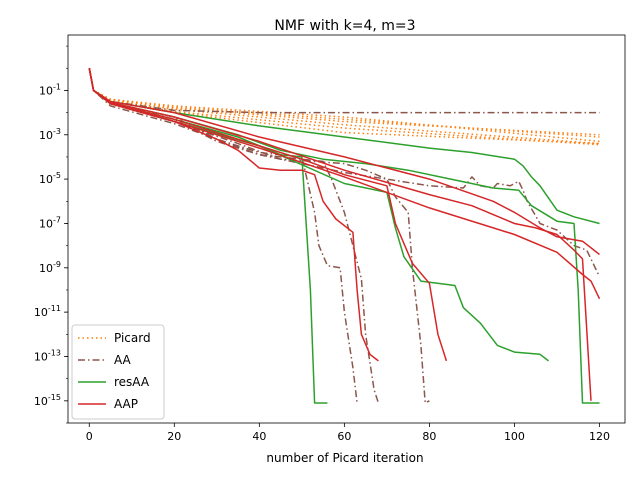  What do you see at coordinates (344, 436) in the screenshot?
I see `x-tick-label: 60` at bounding box center [344, 436].